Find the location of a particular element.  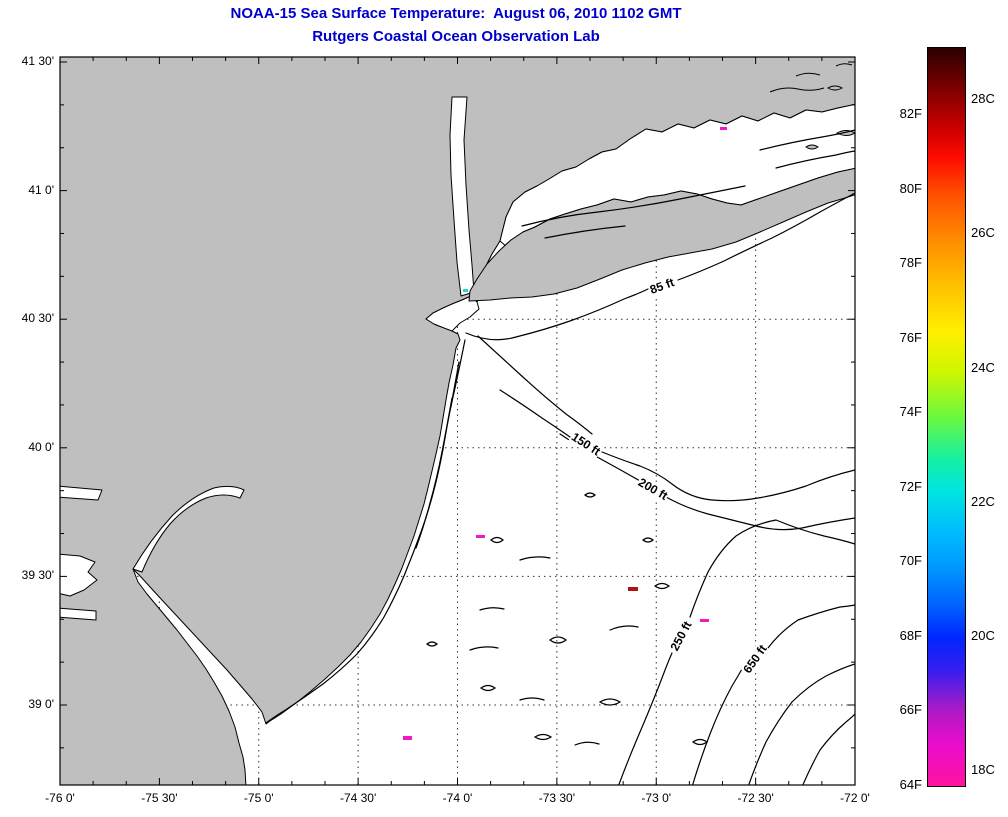

contour-150ft-west is located at coordinates (535, 413).